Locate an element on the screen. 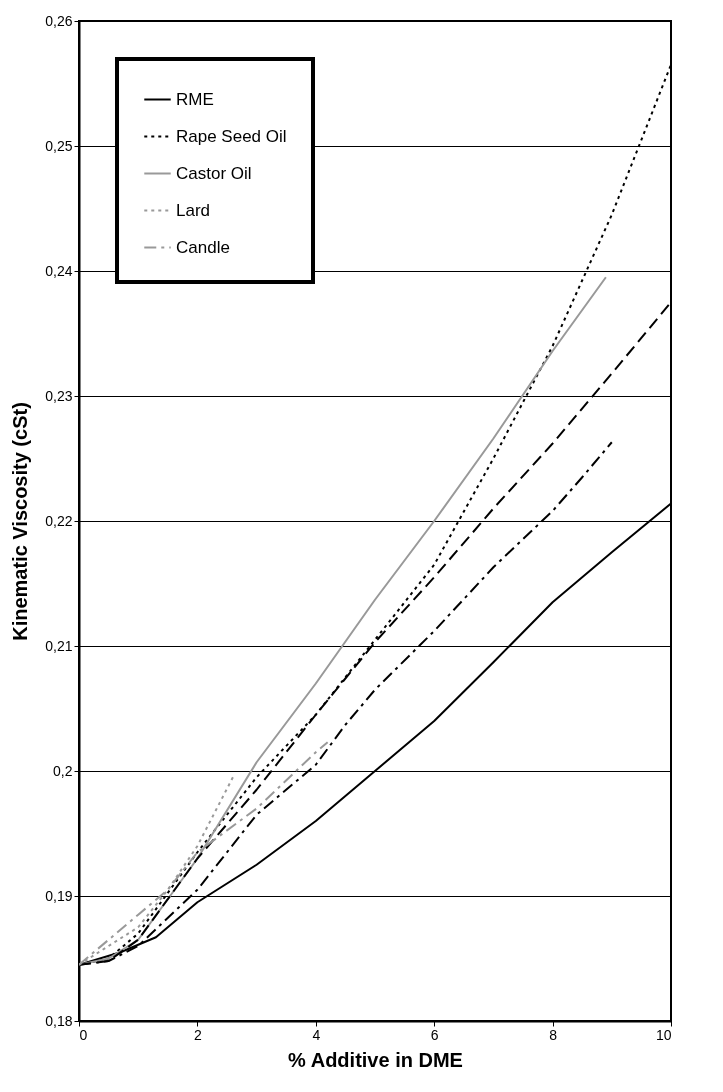 Image resolution: width=723 pixels, height=1092 pixels. y-tick-label: 0,23 is located at coordinates (59, 395).